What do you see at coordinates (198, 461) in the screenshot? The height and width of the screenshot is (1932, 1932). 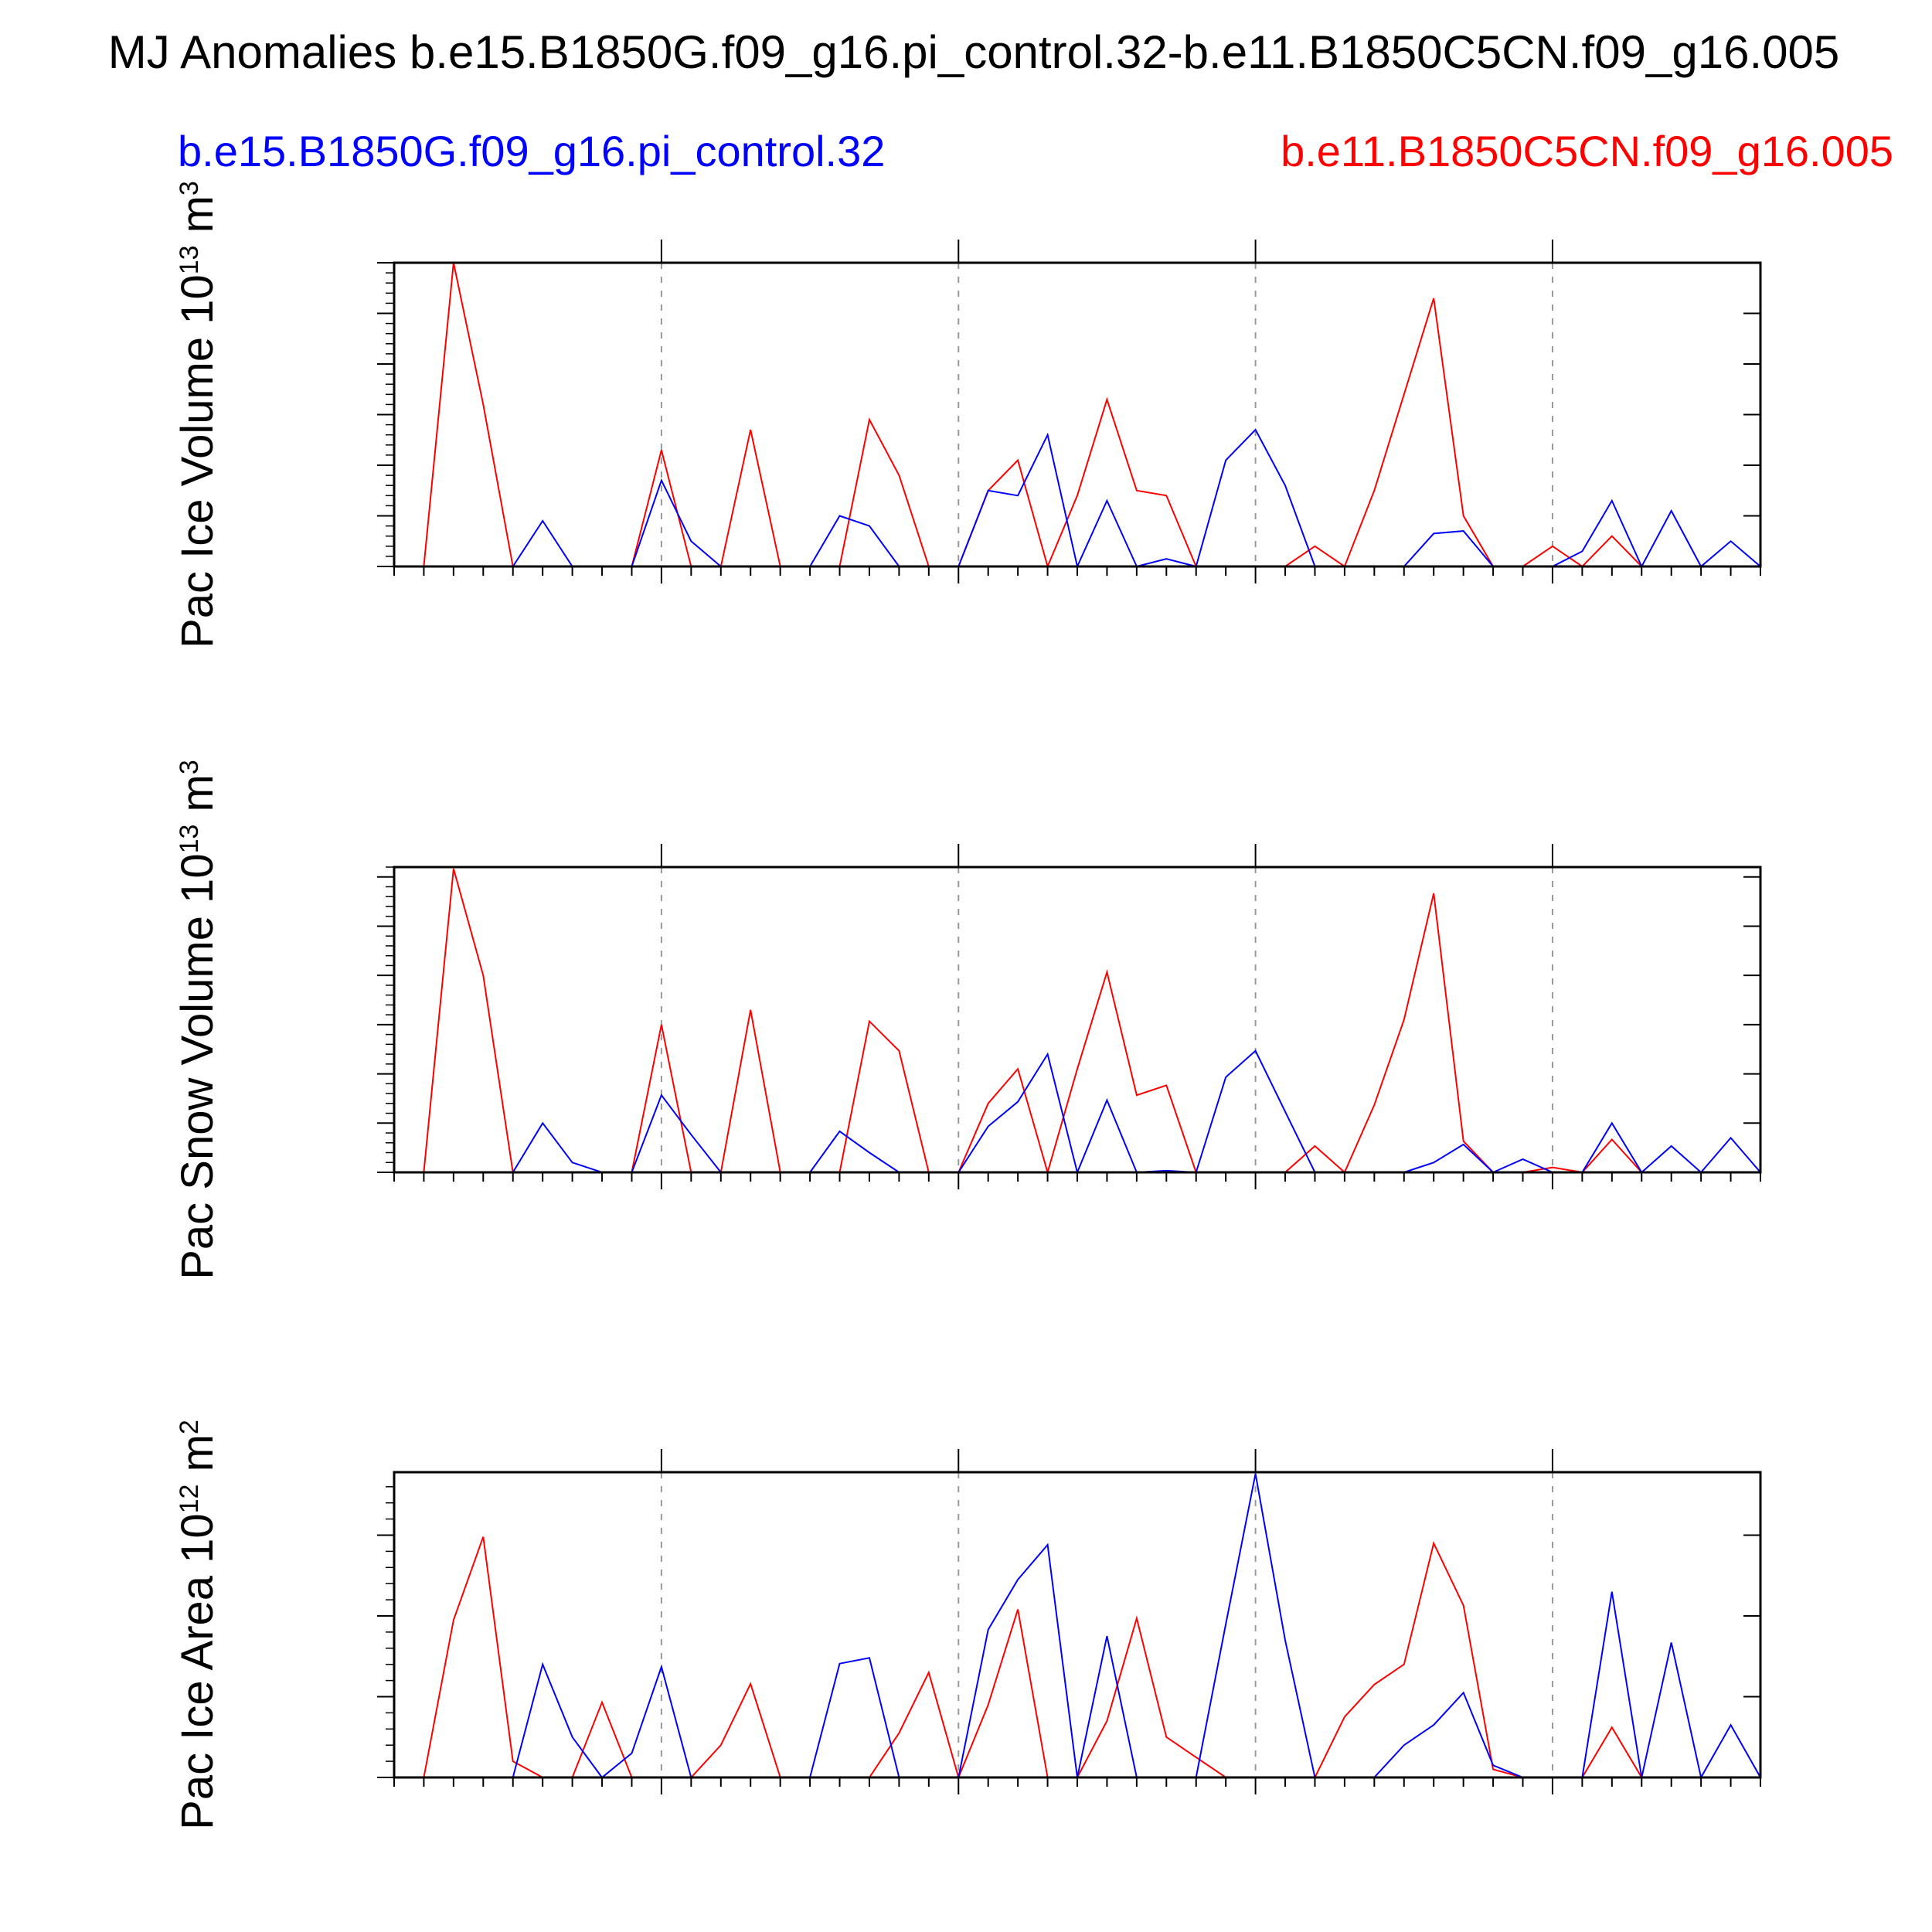 I see `y-axis-label-part: Pac Ice Volume 10` at bounding box center [198, 461].